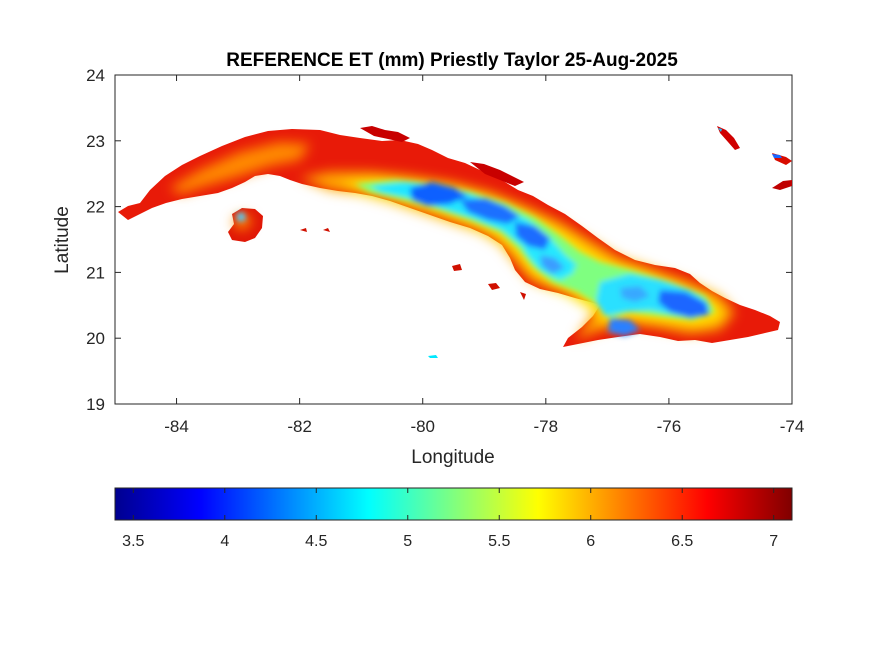 The height and width of the screenshot is (656, 875). I want to click on colorbar-tick-label: 3.5, so click(133, 541).